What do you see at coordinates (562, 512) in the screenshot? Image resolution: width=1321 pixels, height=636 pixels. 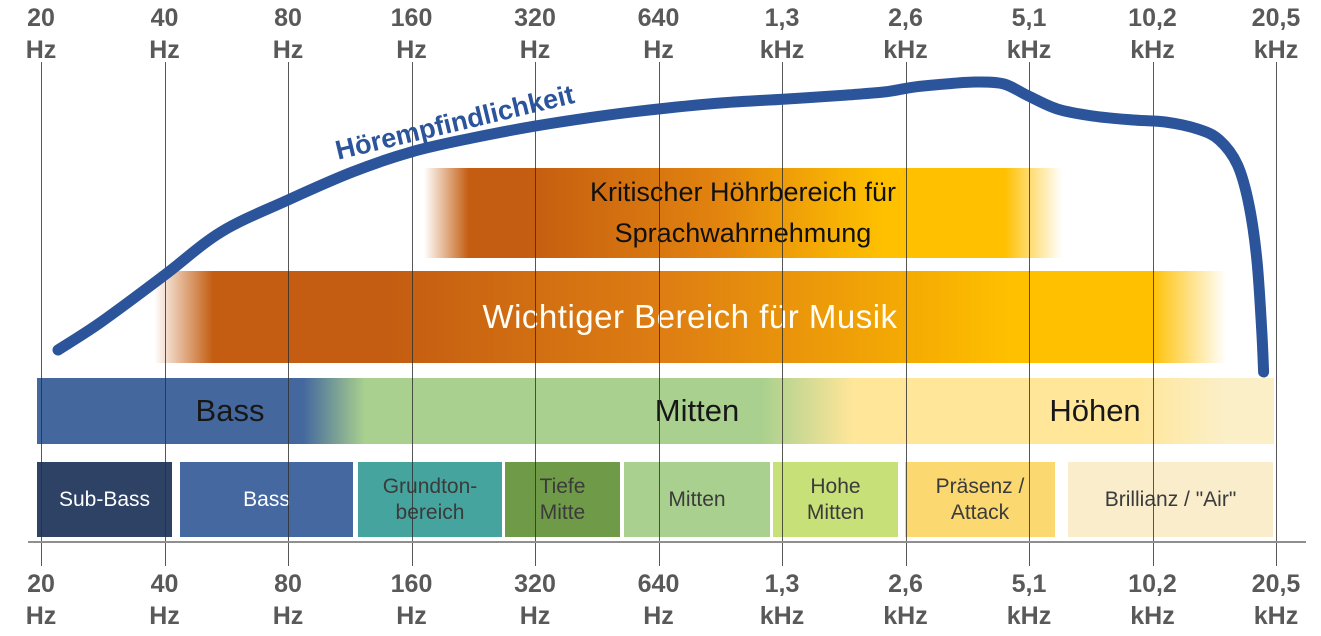 I see `segment-label: Mitte` at bounding box center [562, 512].